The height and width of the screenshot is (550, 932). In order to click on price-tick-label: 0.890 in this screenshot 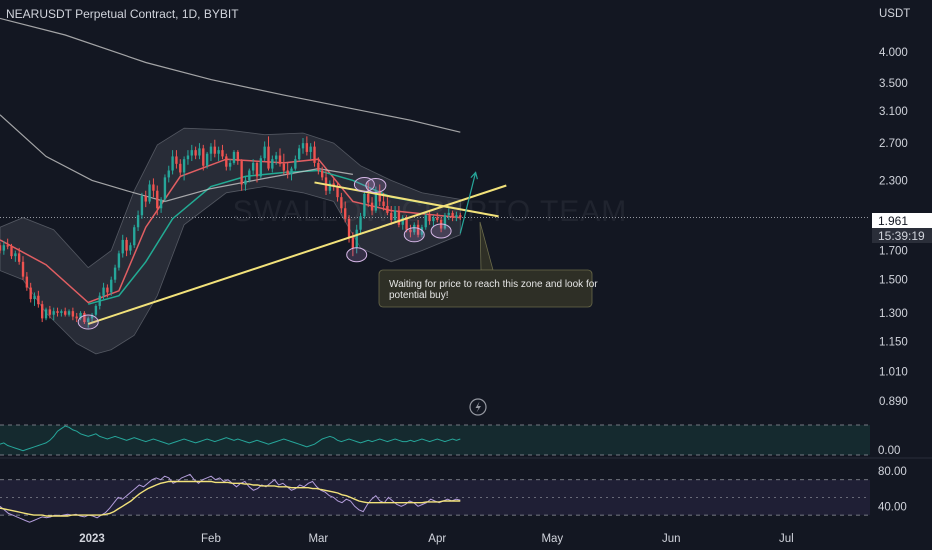, I will do `click(893, 402)`.